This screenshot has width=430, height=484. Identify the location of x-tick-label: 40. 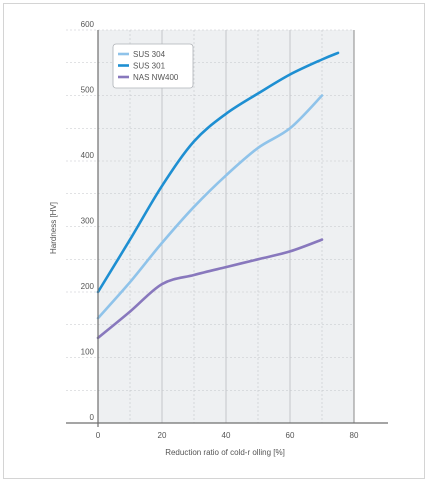
(226, 435).